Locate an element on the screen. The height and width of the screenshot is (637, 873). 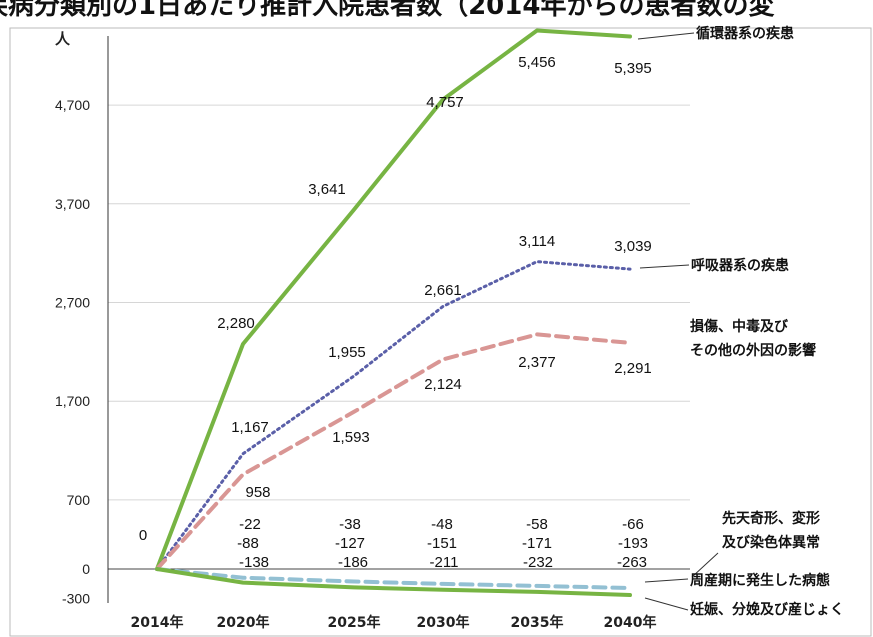
y-tick-label: 3,700 is located at coordinates (72, 204).